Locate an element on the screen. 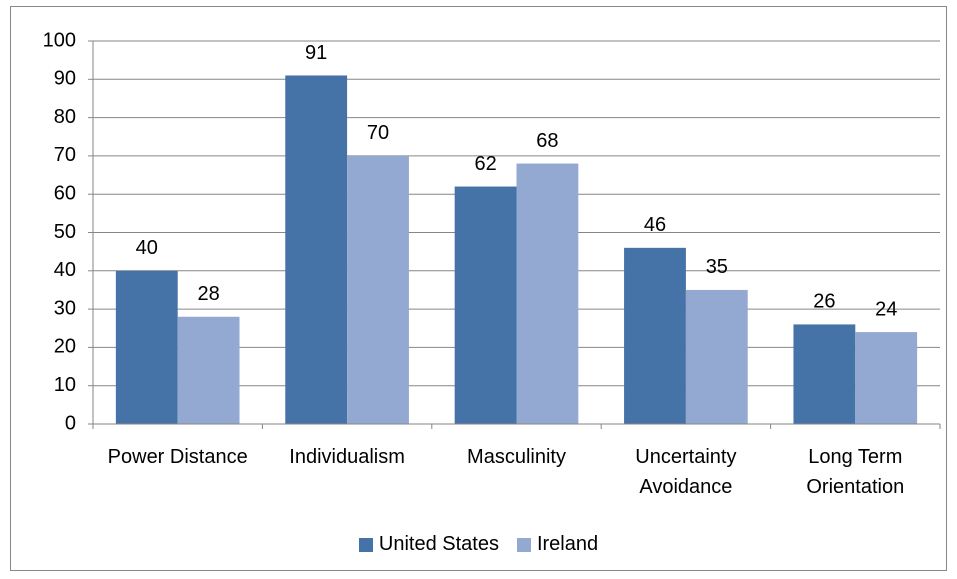 Image resolution: width=957 pixels, height=579 pixels. value-label: 91 is located at coordinates (316, 53).